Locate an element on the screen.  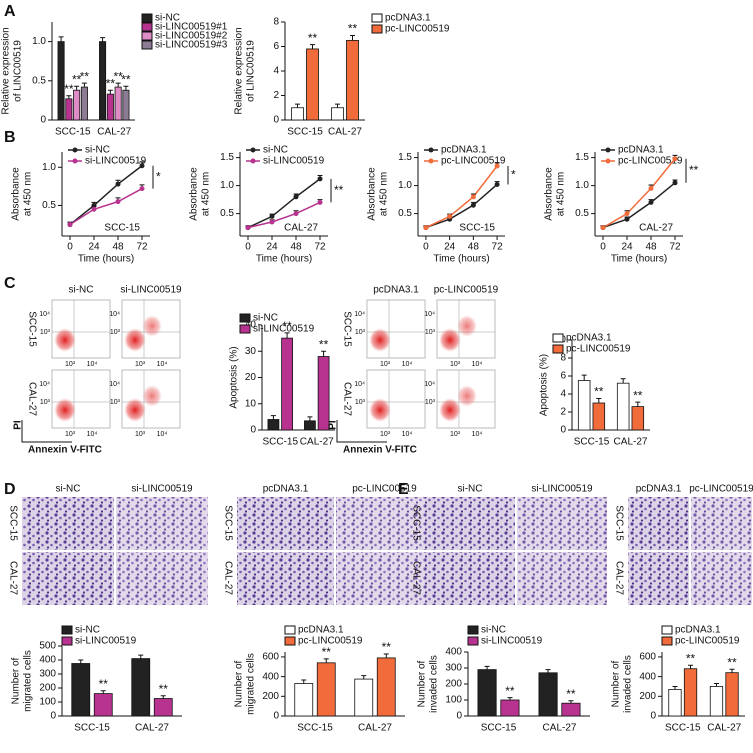
y-tick-label: 4 is located at coordinates (276, 71).